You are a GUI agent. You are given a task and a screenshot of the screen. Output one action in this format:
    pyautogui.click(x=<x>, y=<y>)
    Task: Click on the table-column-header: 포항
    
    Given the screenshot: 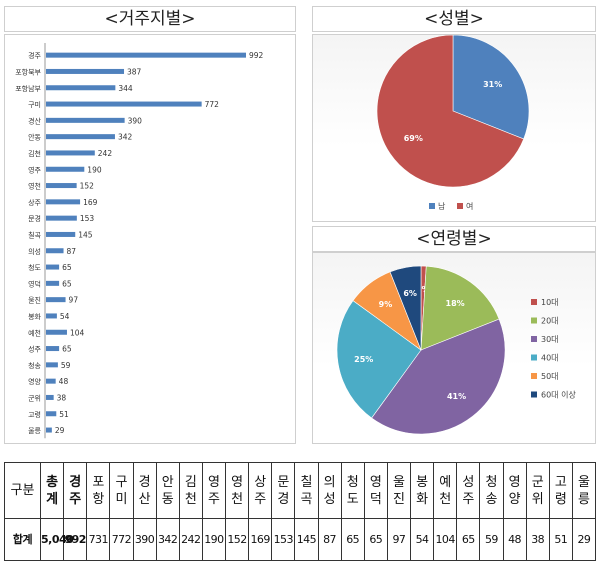 What is the action you would take?
    pyautogui.click(x=98, y=490)
    